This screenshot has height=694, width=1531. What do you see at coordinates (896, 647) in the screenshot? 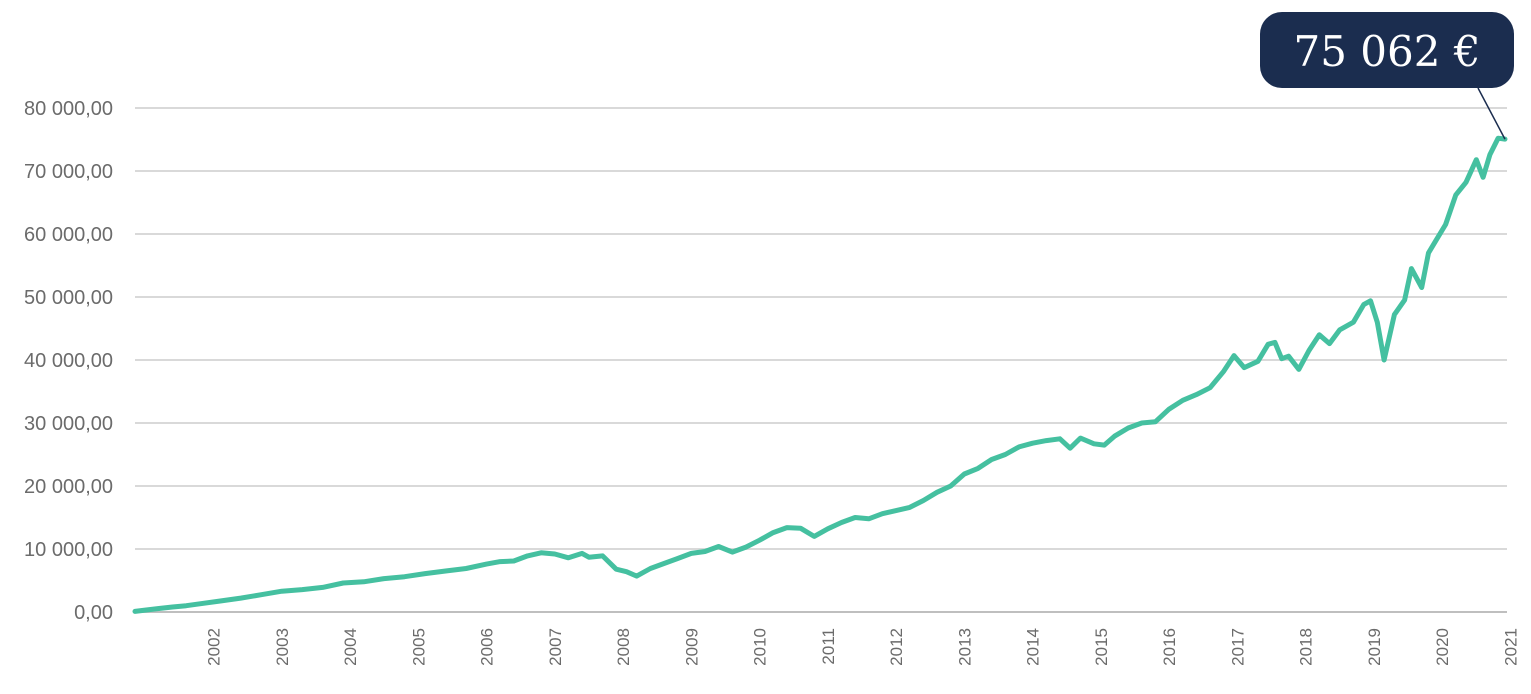
I see `x-tick-label: 2012` at bounding box center [896, 647].